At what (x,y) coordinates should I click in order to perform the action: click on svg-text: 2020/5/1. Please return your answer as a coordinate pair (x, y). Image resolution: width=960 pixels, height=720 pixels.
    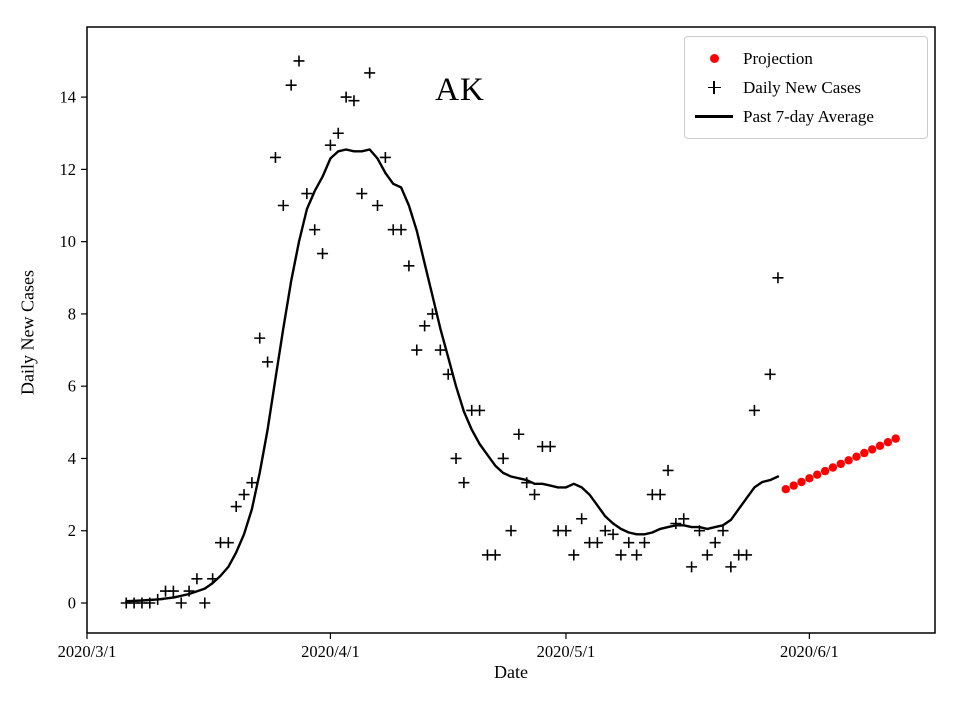
    Looking at the image, I should click on (566, 651).